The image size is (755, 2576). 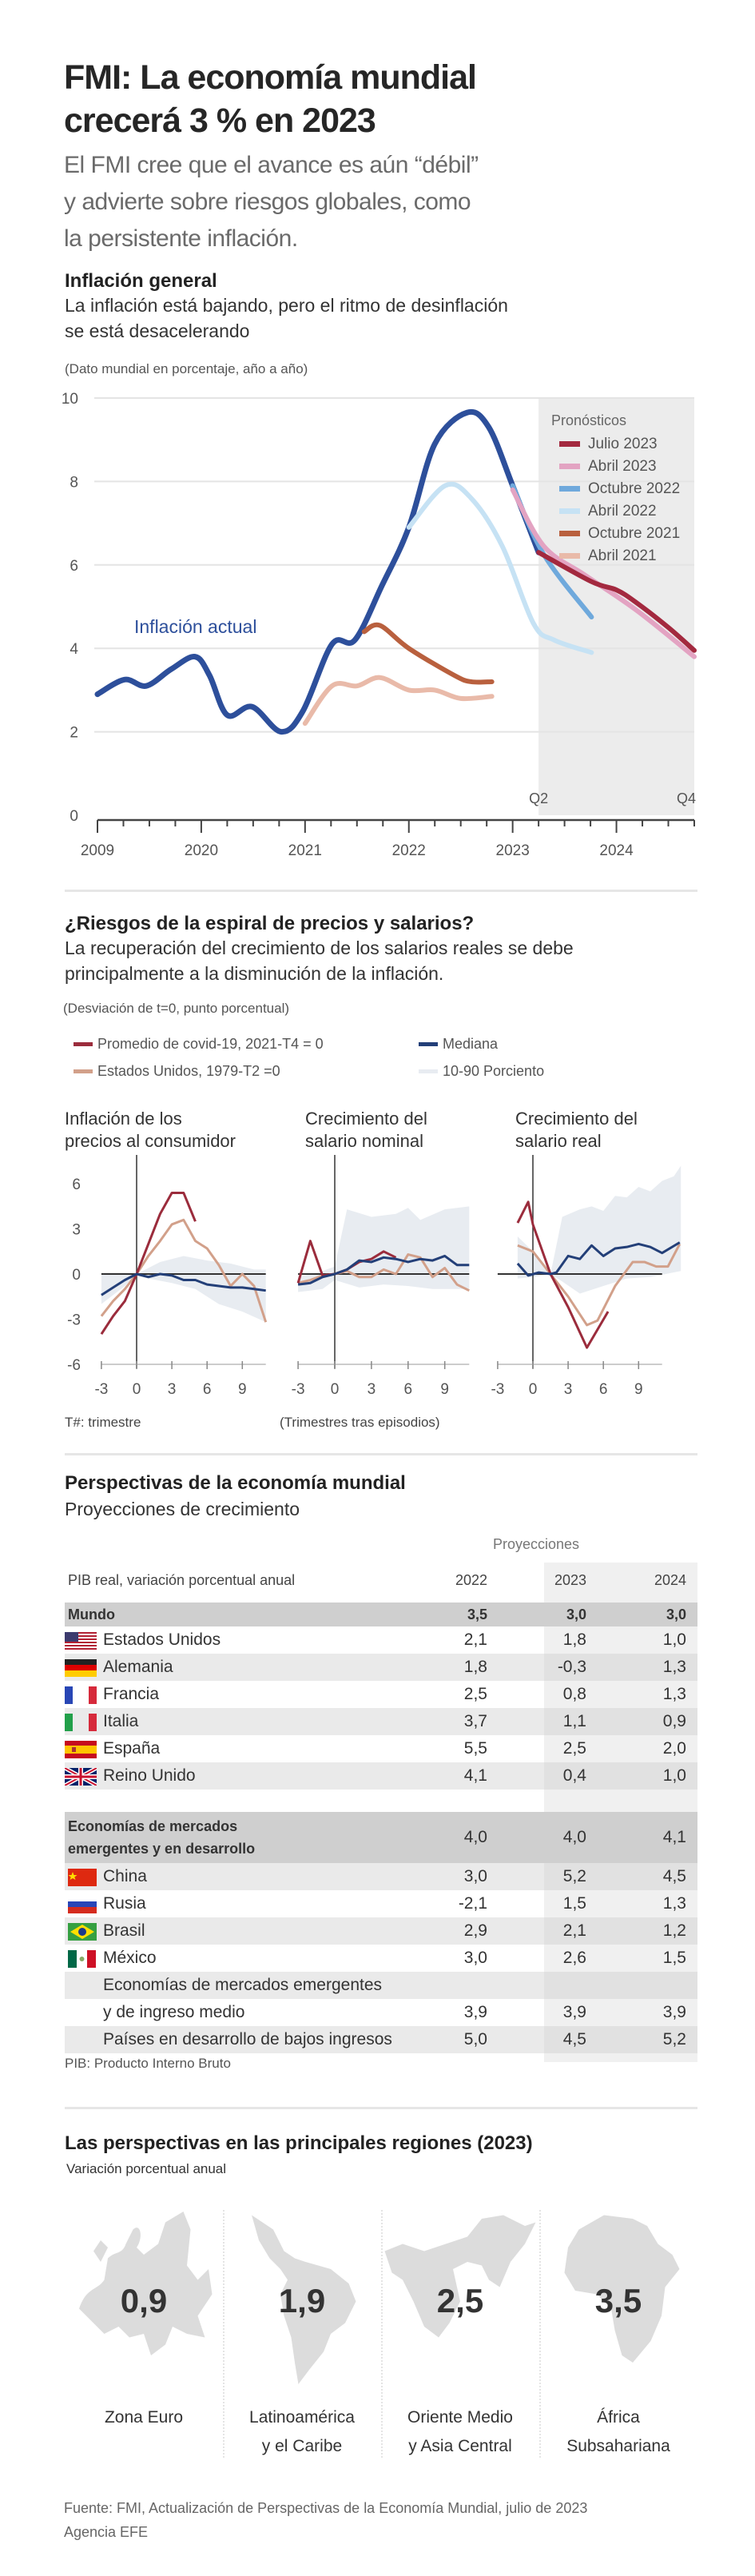 I want to click on us-line, so click(x=184, y=1270).